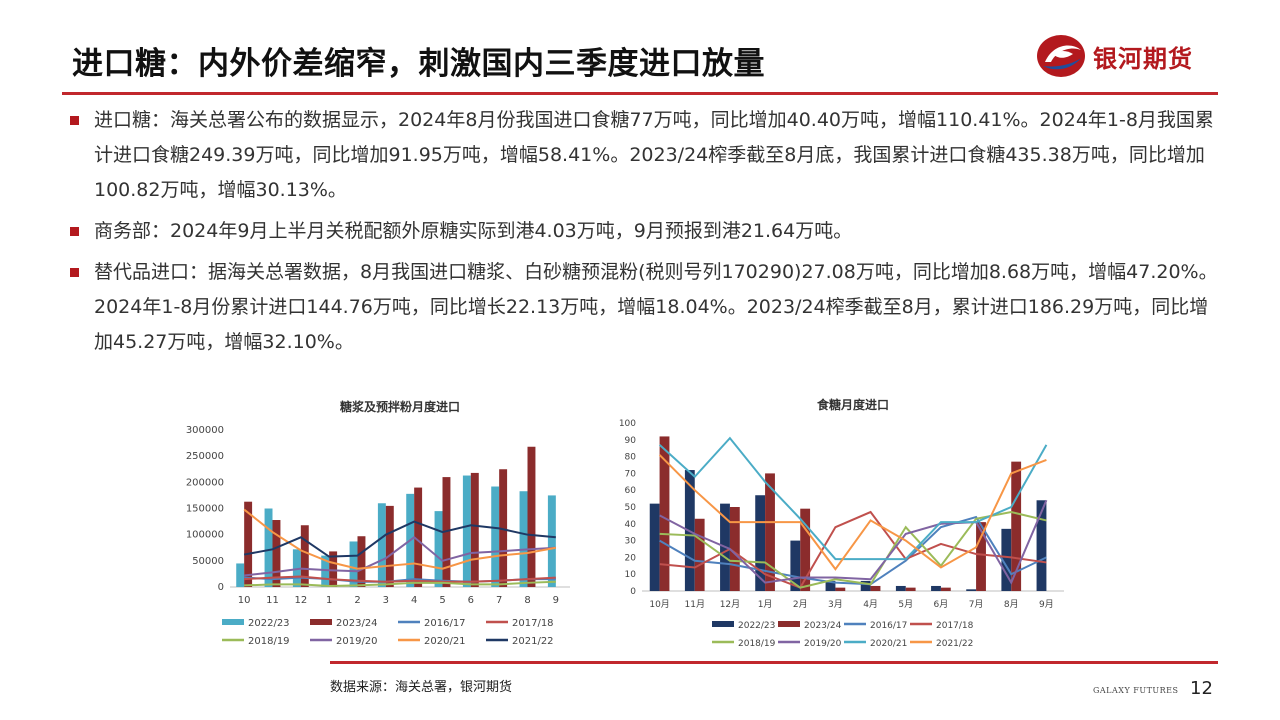 The image size is (1280, 720). Describe the element at coordinates (1136, 690) in the screenshot. I see `footer-brand: GALAXY FUTURES` at that location.